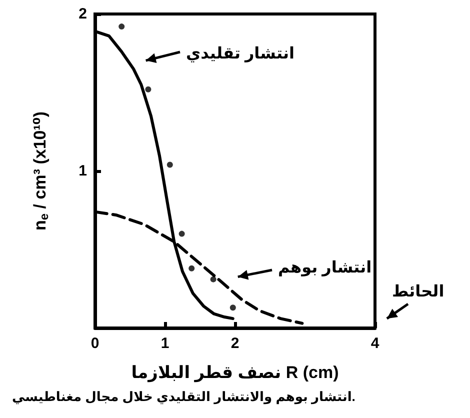 The width and height of the screenshot is (470, 418). Describe the element at coordinates (184, 397) in the screenshot. I see `text: انتشار بوهم والانتشار التقليدي خلال مجال مغناطيسي.` at that location.